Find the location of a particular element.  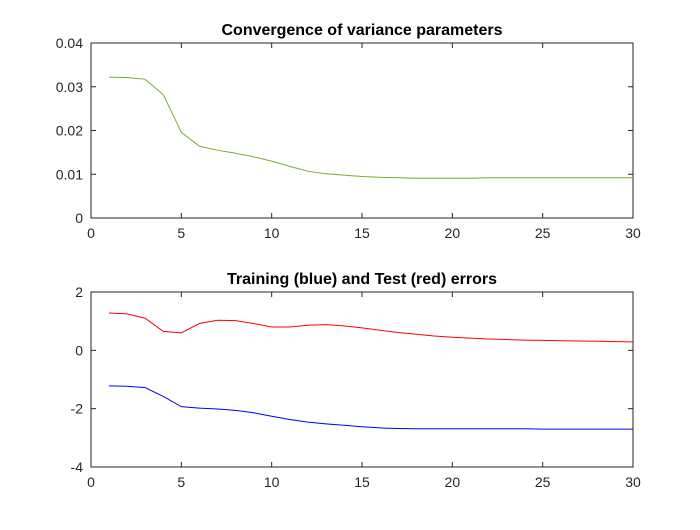

y-tick-label: 0.03 is located at coordinates (69, 87).